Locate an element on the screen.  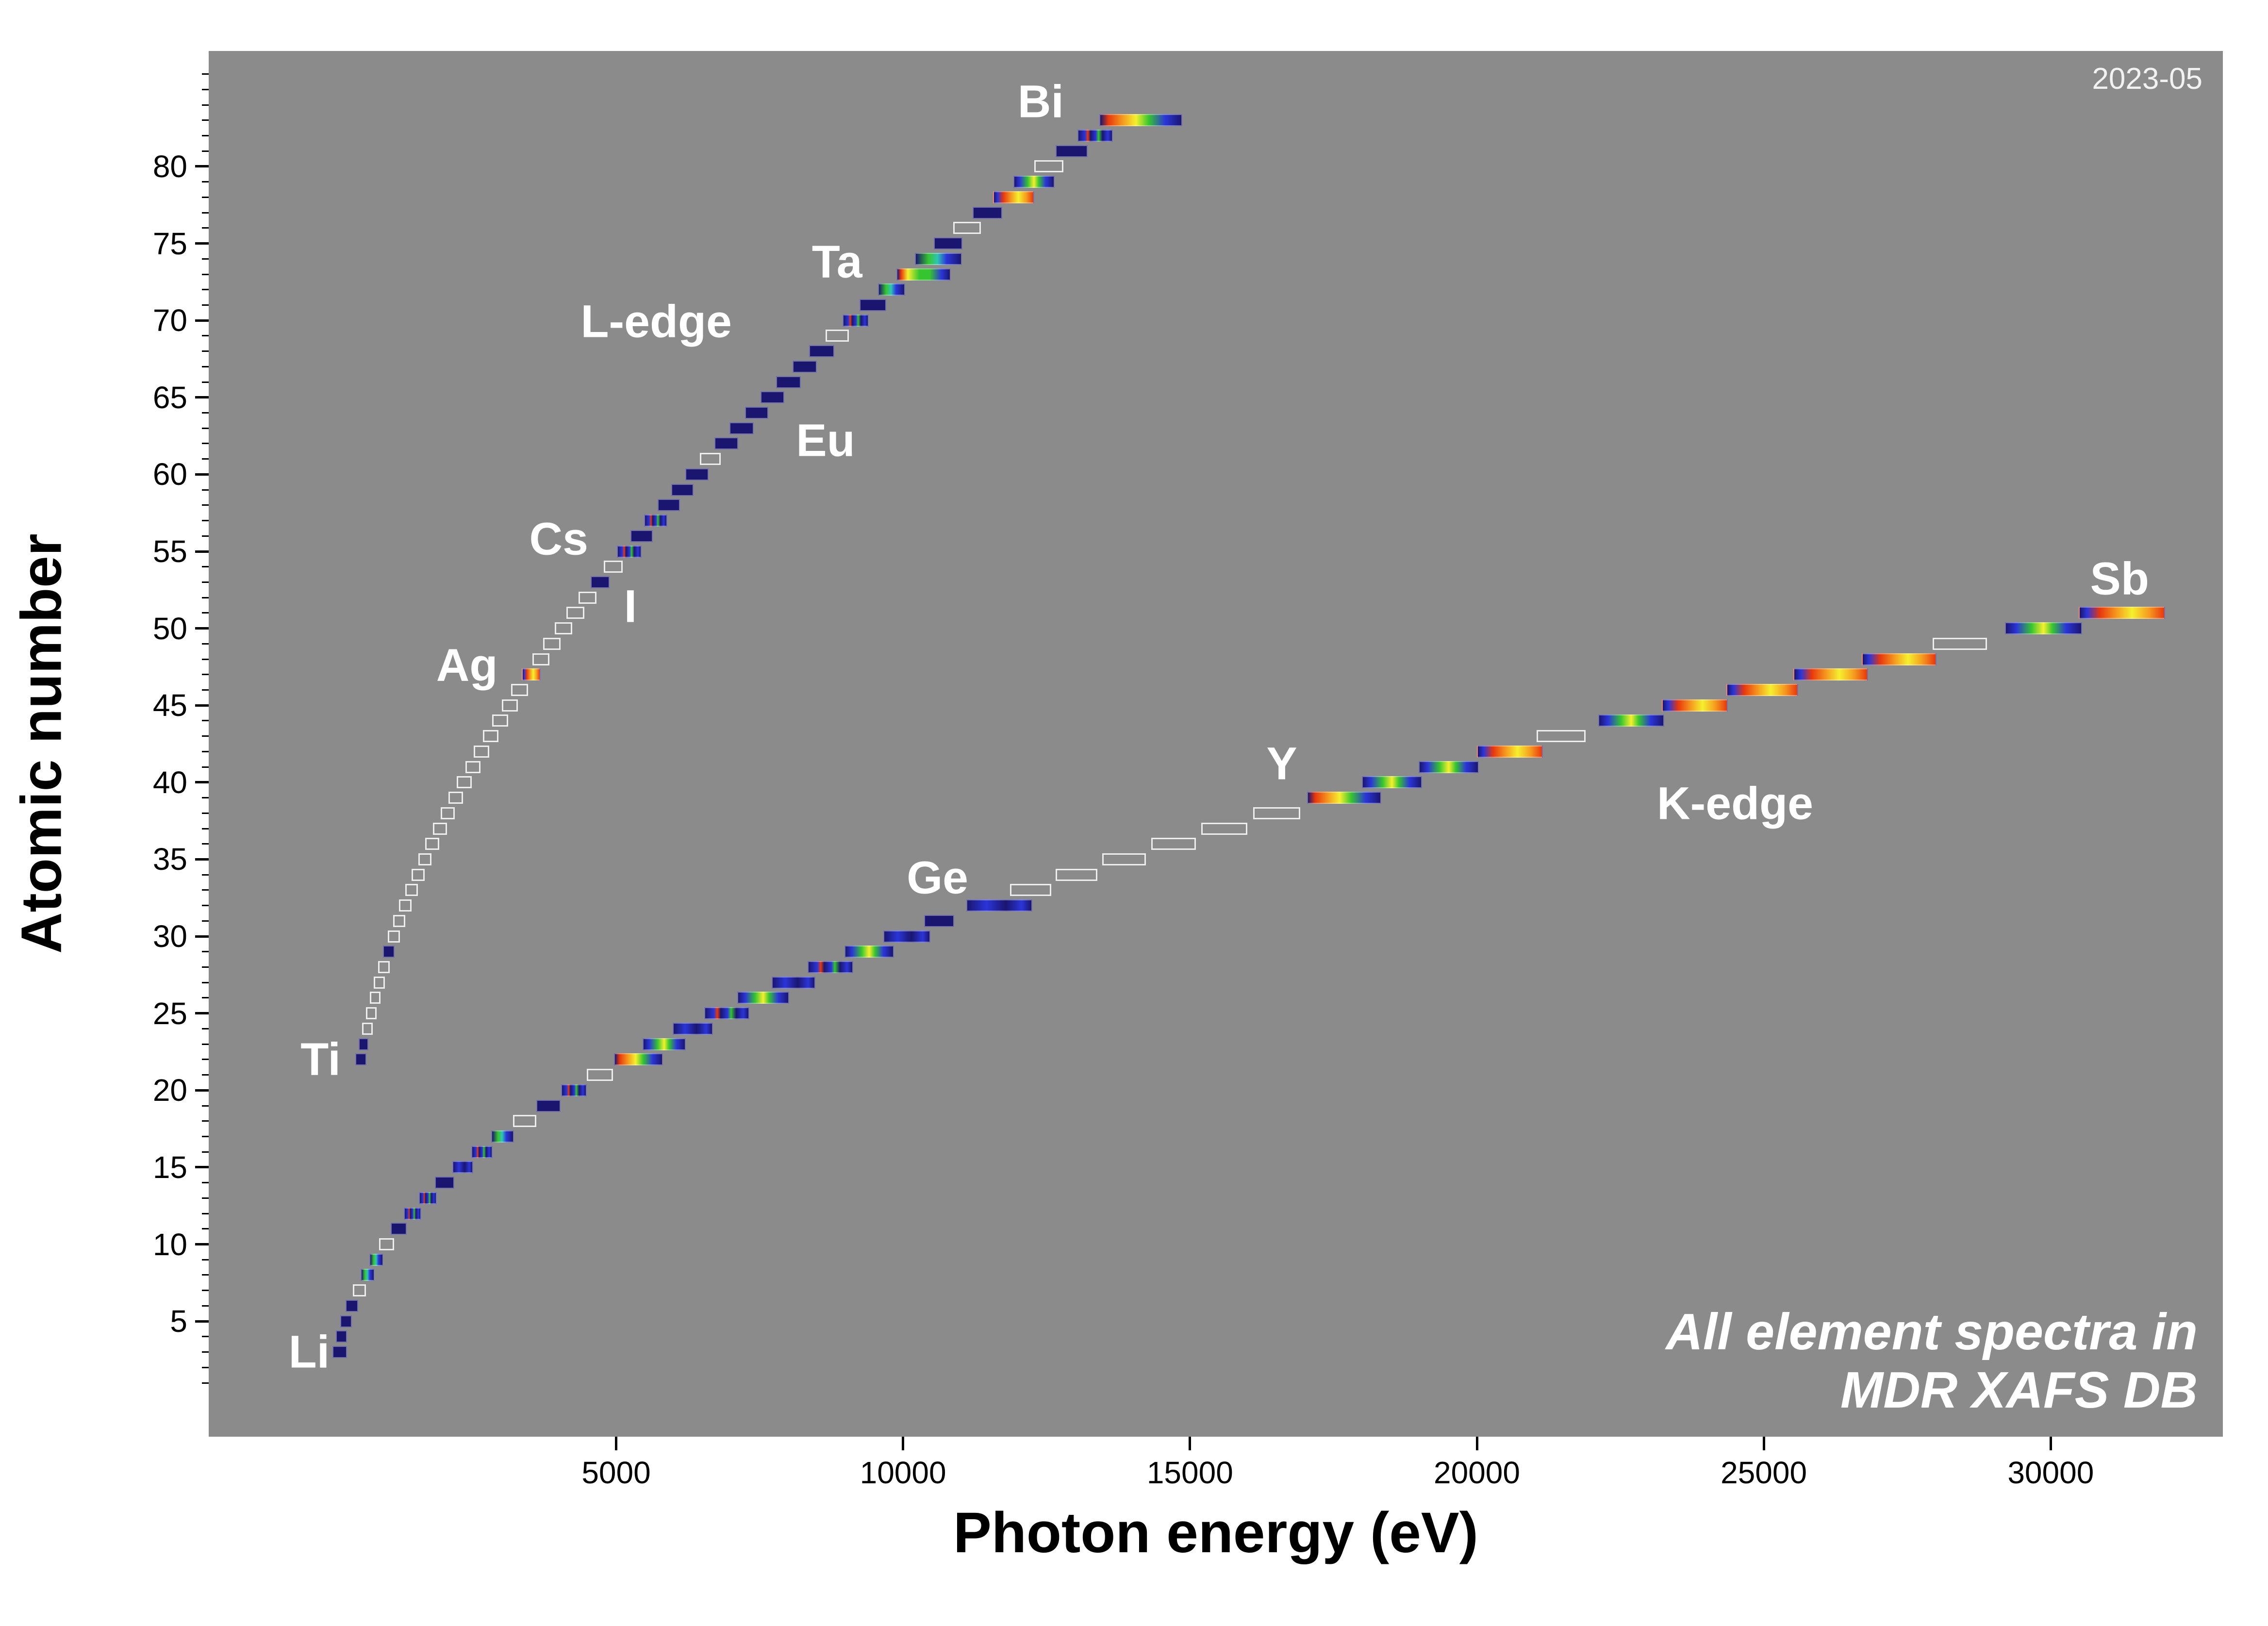
no-data-box-K-edge-In is located at coordinates (1959, 643).